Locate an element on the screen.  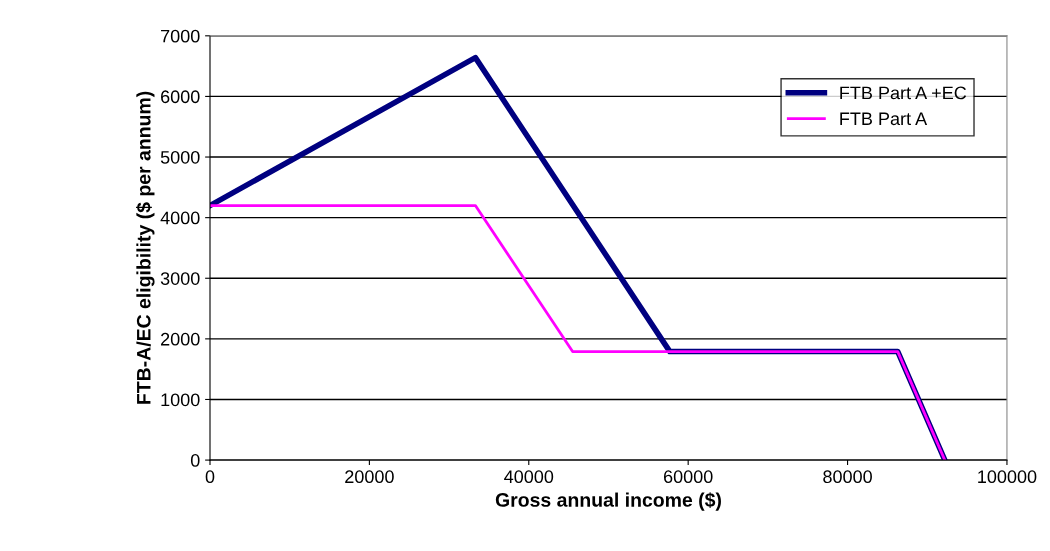
legend-label: FTB Part A +EC is located at coordinates (903, 93).